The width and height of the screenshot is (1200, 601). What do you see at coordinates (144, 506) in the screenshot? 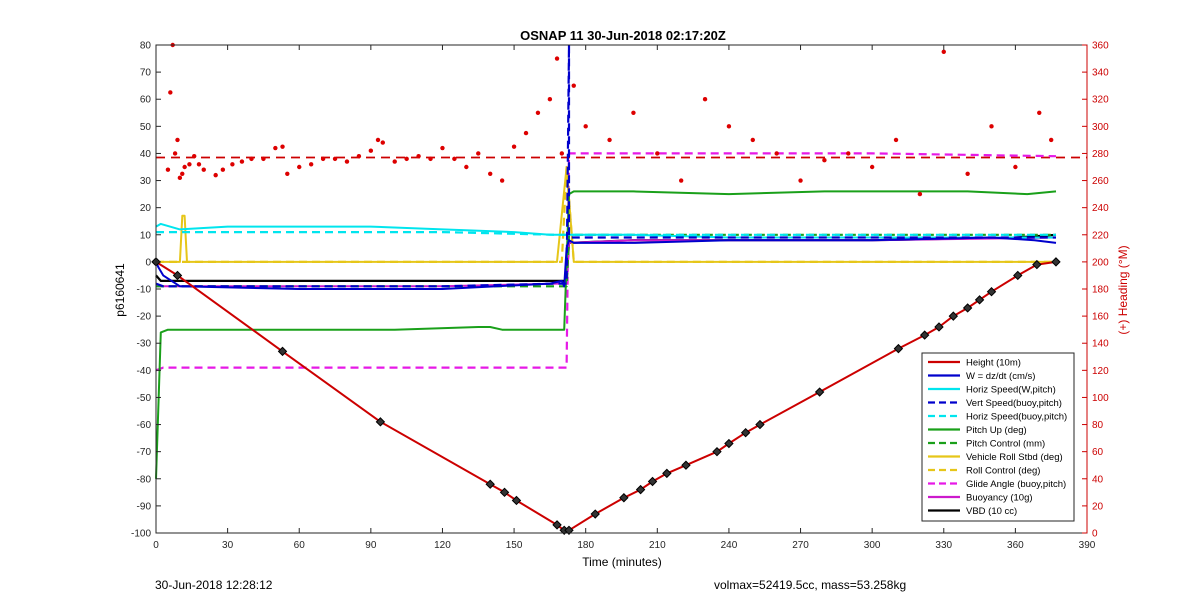
I see `y-tick-label-left: -90` at bounding box center [144, 506].